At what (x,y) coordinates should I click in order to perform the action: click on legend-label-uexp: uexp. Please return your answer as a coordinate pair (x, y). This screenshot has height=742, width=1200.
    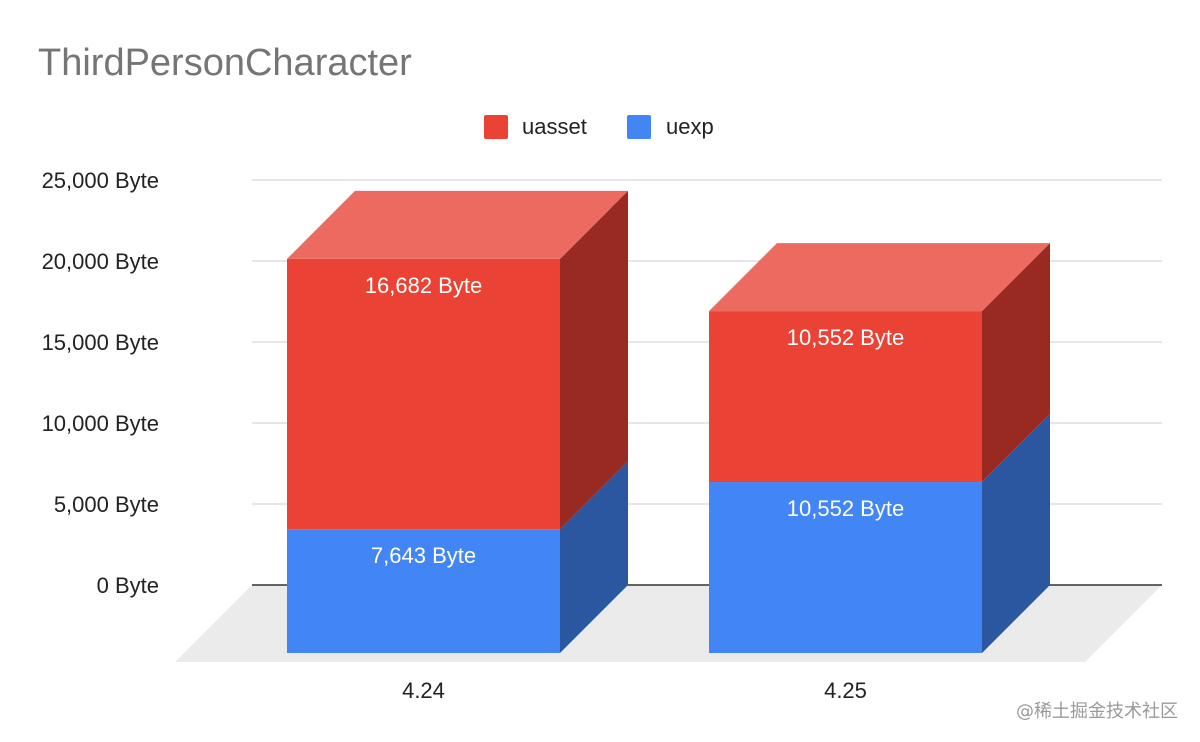
    Looking at the image, I should click on (690, 126).